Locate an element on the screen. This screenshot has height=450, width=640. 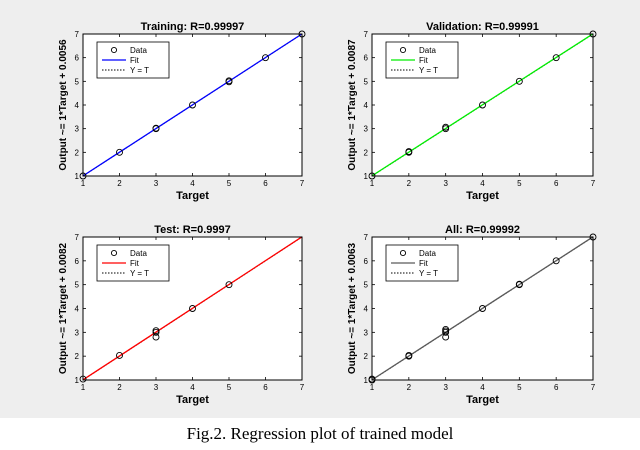
y-axis-label: Output ~= 1*Target + 0.0087 is located at coordinates (352, 105).